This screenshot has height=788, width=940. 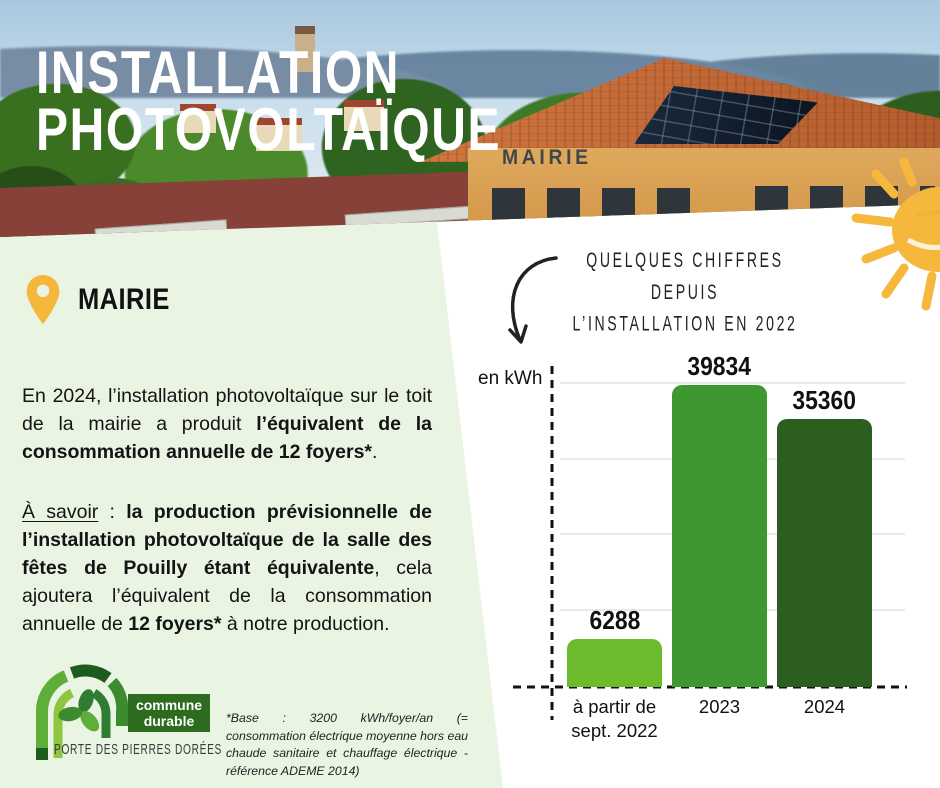 I want to click on y-axis-unit-label: en kWh, so click(x=510, y=378).